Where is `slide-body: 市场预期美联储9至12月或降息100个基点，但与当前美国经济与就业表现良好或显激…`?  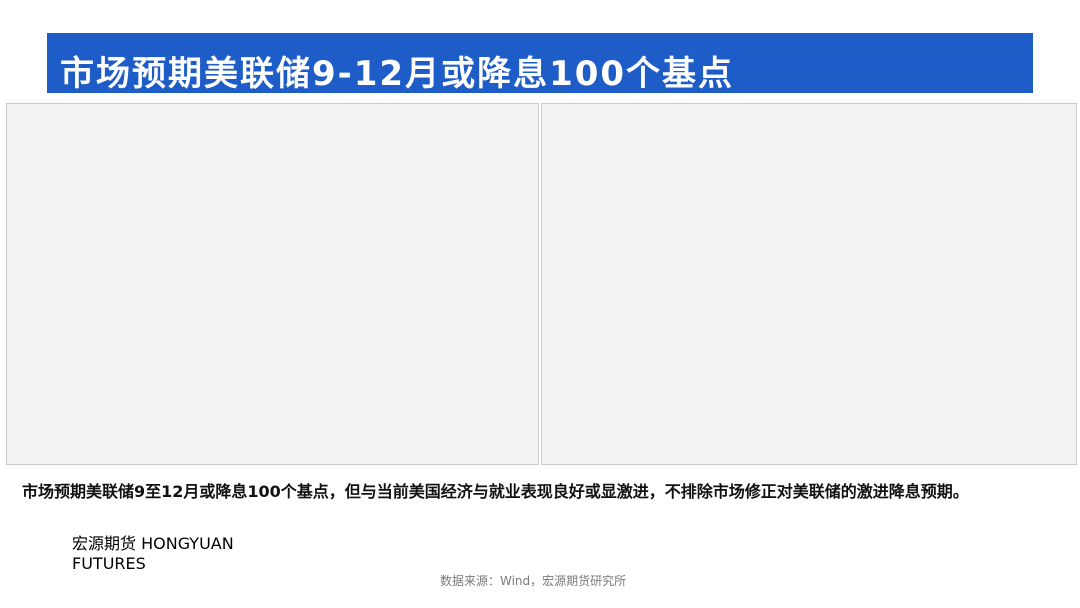
slide-body: 市场预期美联储9至12月或降息100个基点，但与当前美国经济与就业表现良好或显激… is located at coordinates (495, 491).